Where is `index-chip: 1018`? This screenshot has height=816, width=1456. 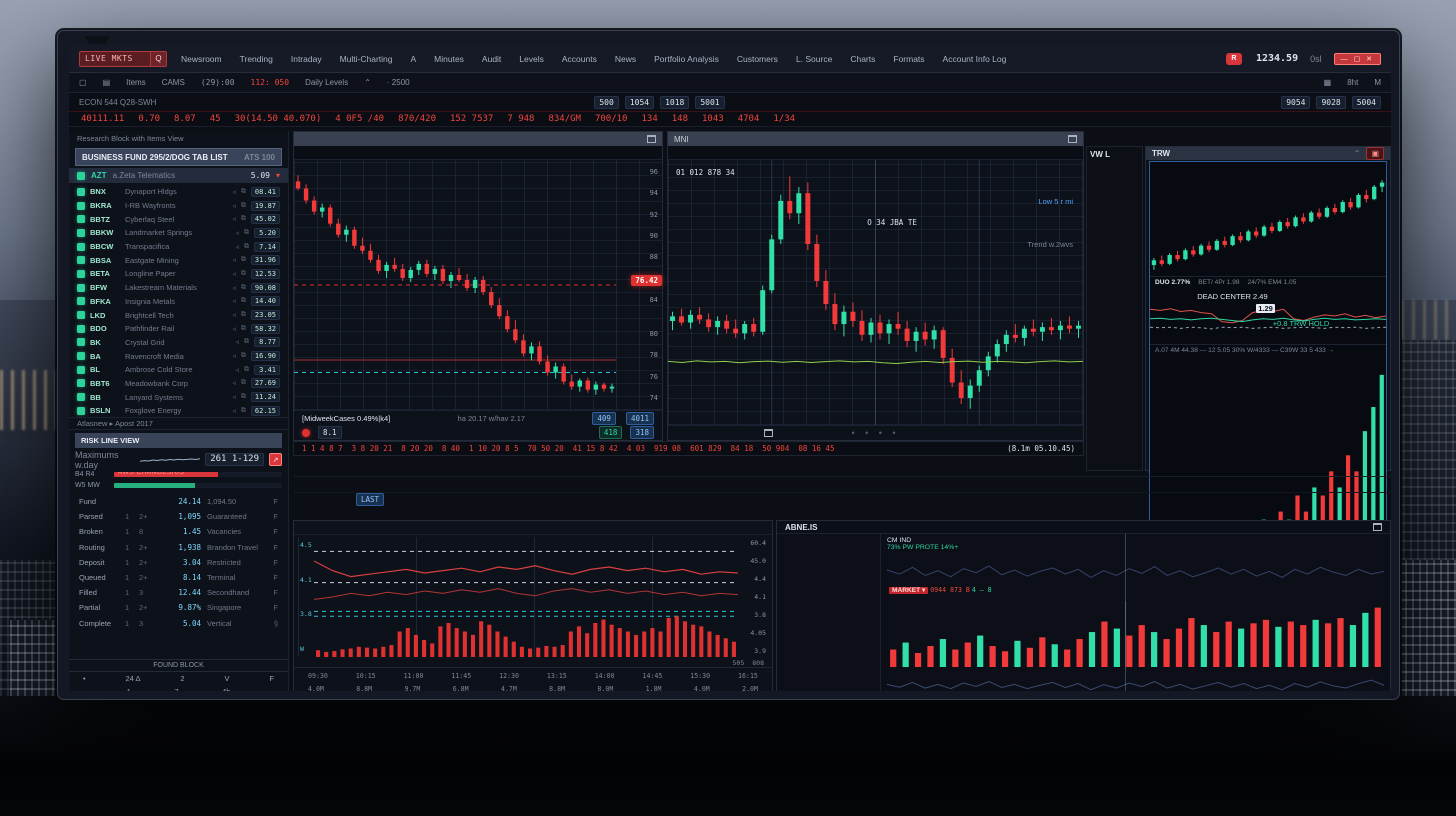 index-chip: 1018 is located at coordinates (675, 102).